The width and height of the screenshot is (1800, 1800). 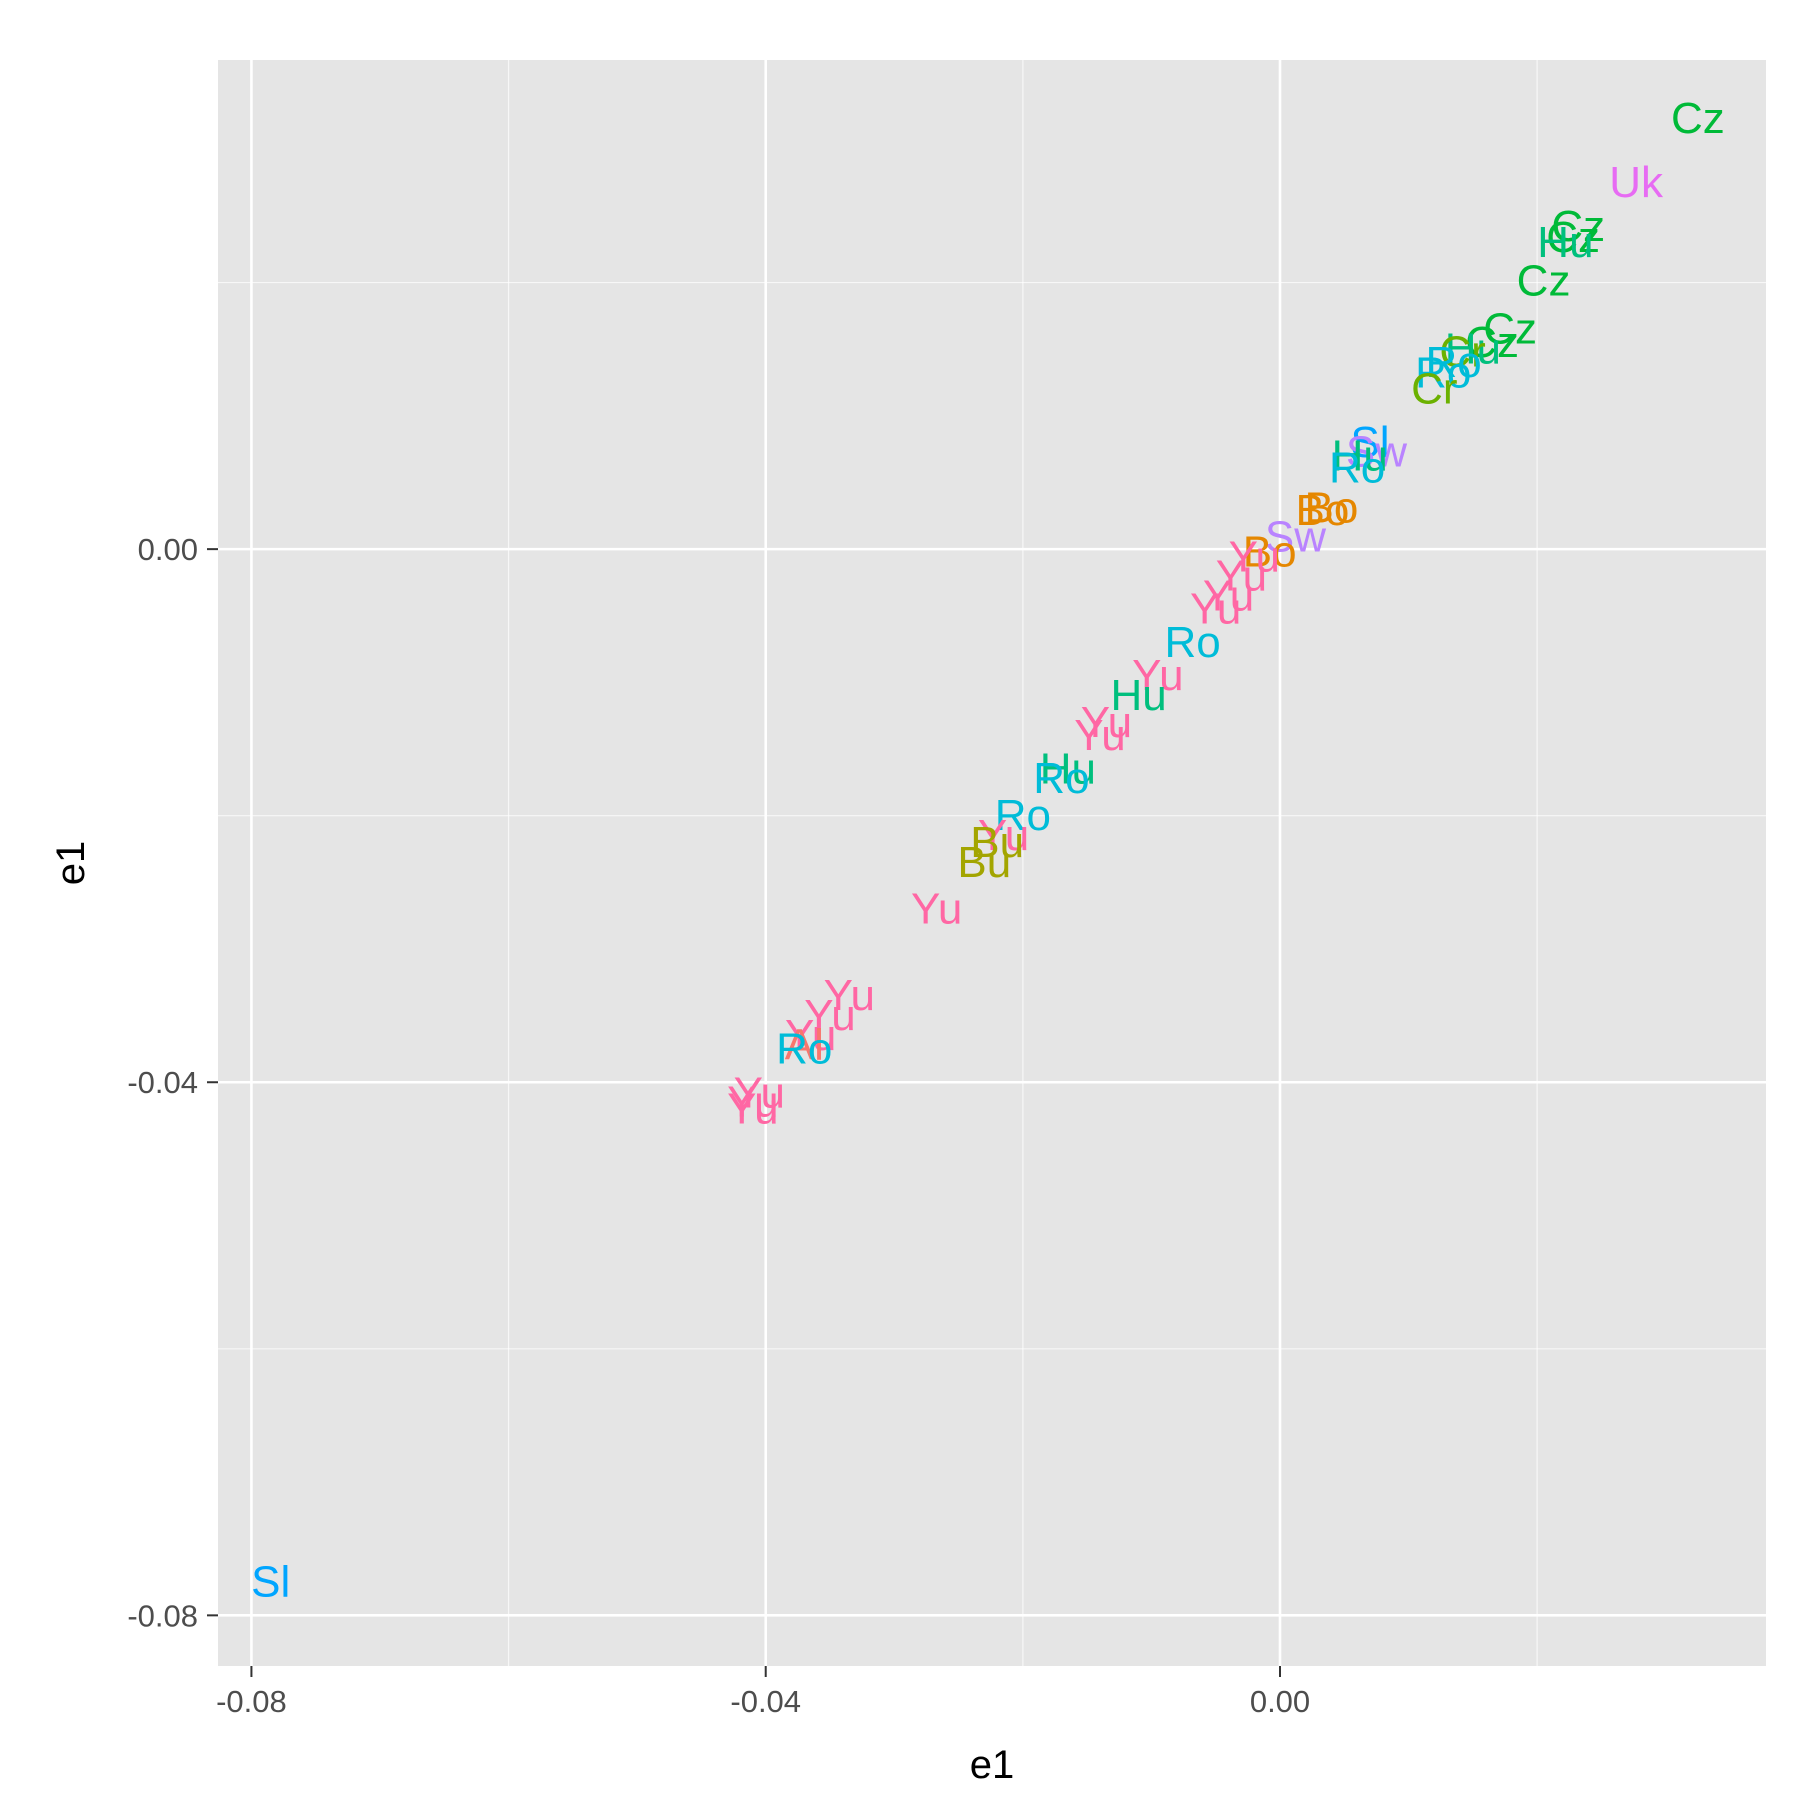 I want to click on x-tick-label: -0.04, so click(x=765, y=1701).